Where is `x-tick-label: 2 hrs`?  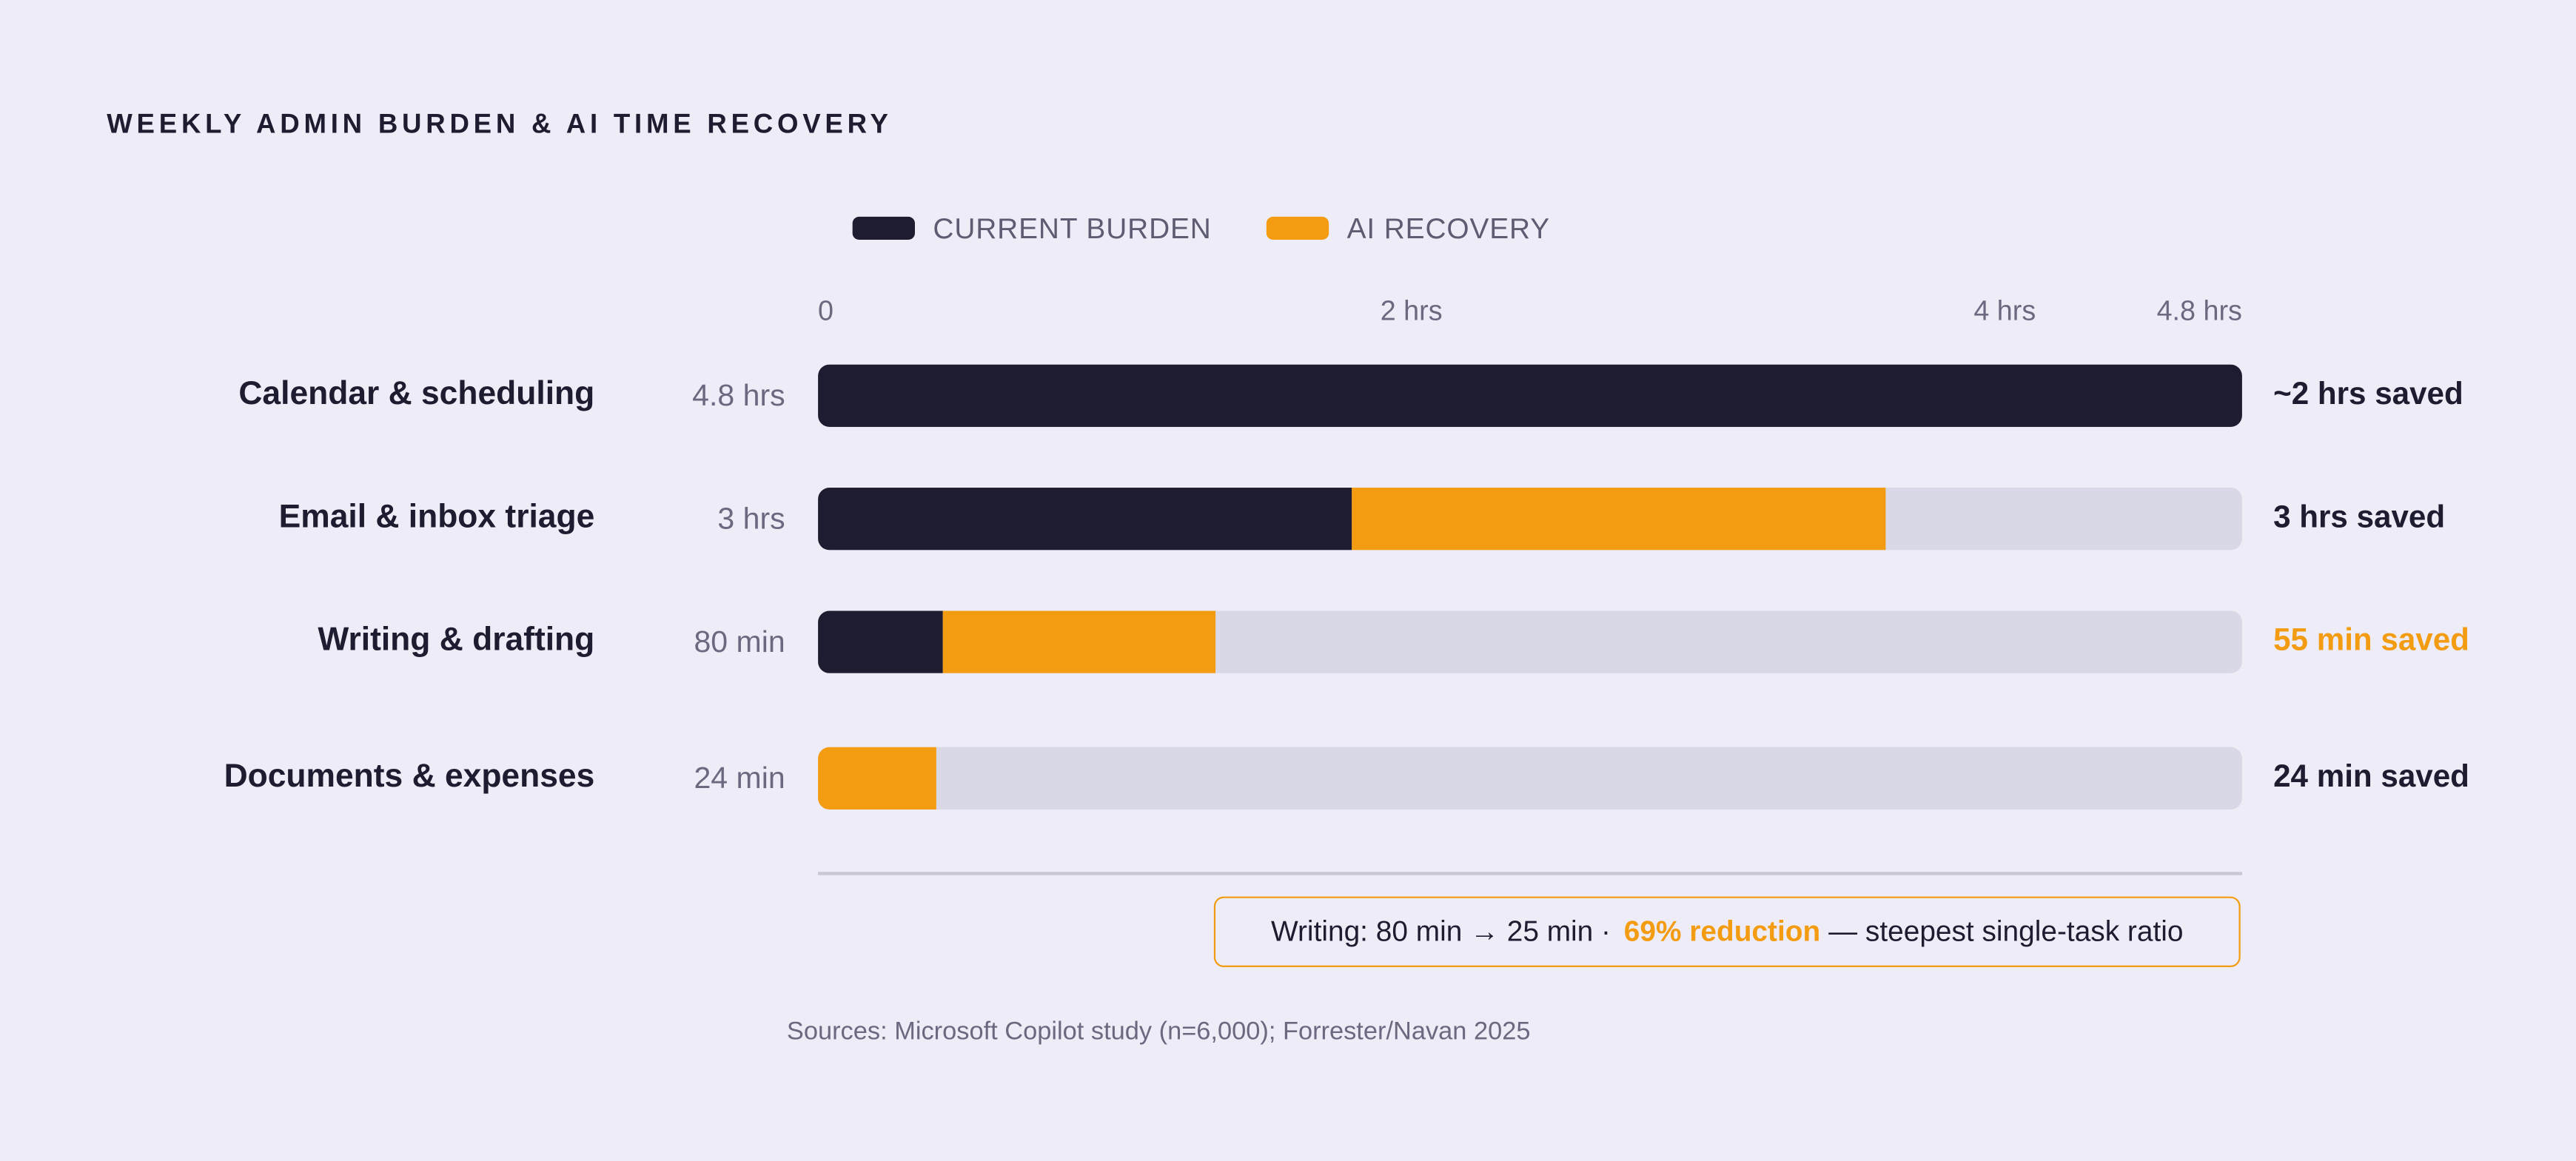 x-tick-label: 2 hrs is located at coordinates (1411, 311).